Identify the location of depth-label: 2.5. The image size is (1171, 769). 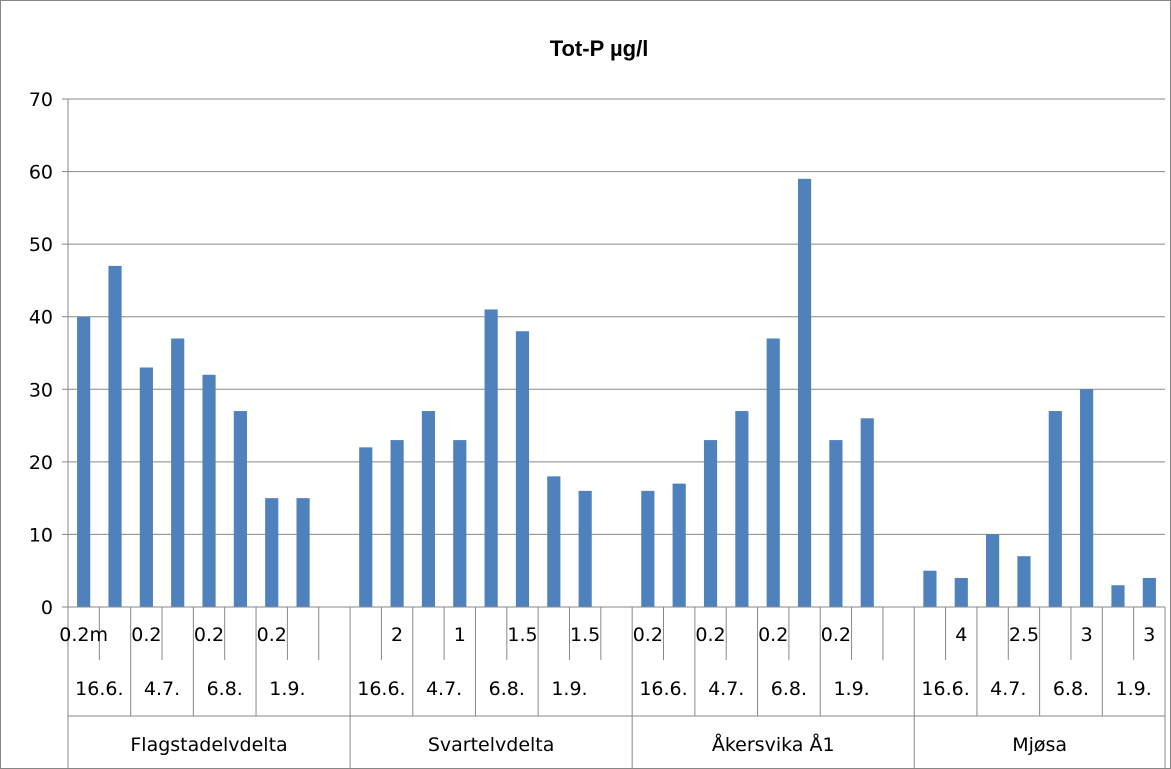
(1024, 635).